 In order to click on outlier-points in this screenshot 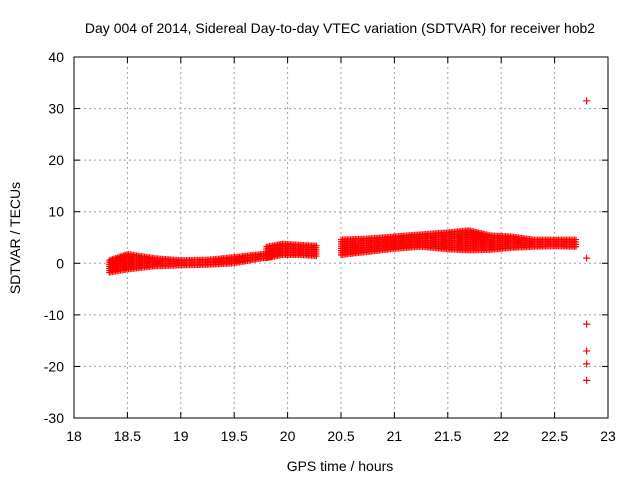, I will do `click(587, 240)`.